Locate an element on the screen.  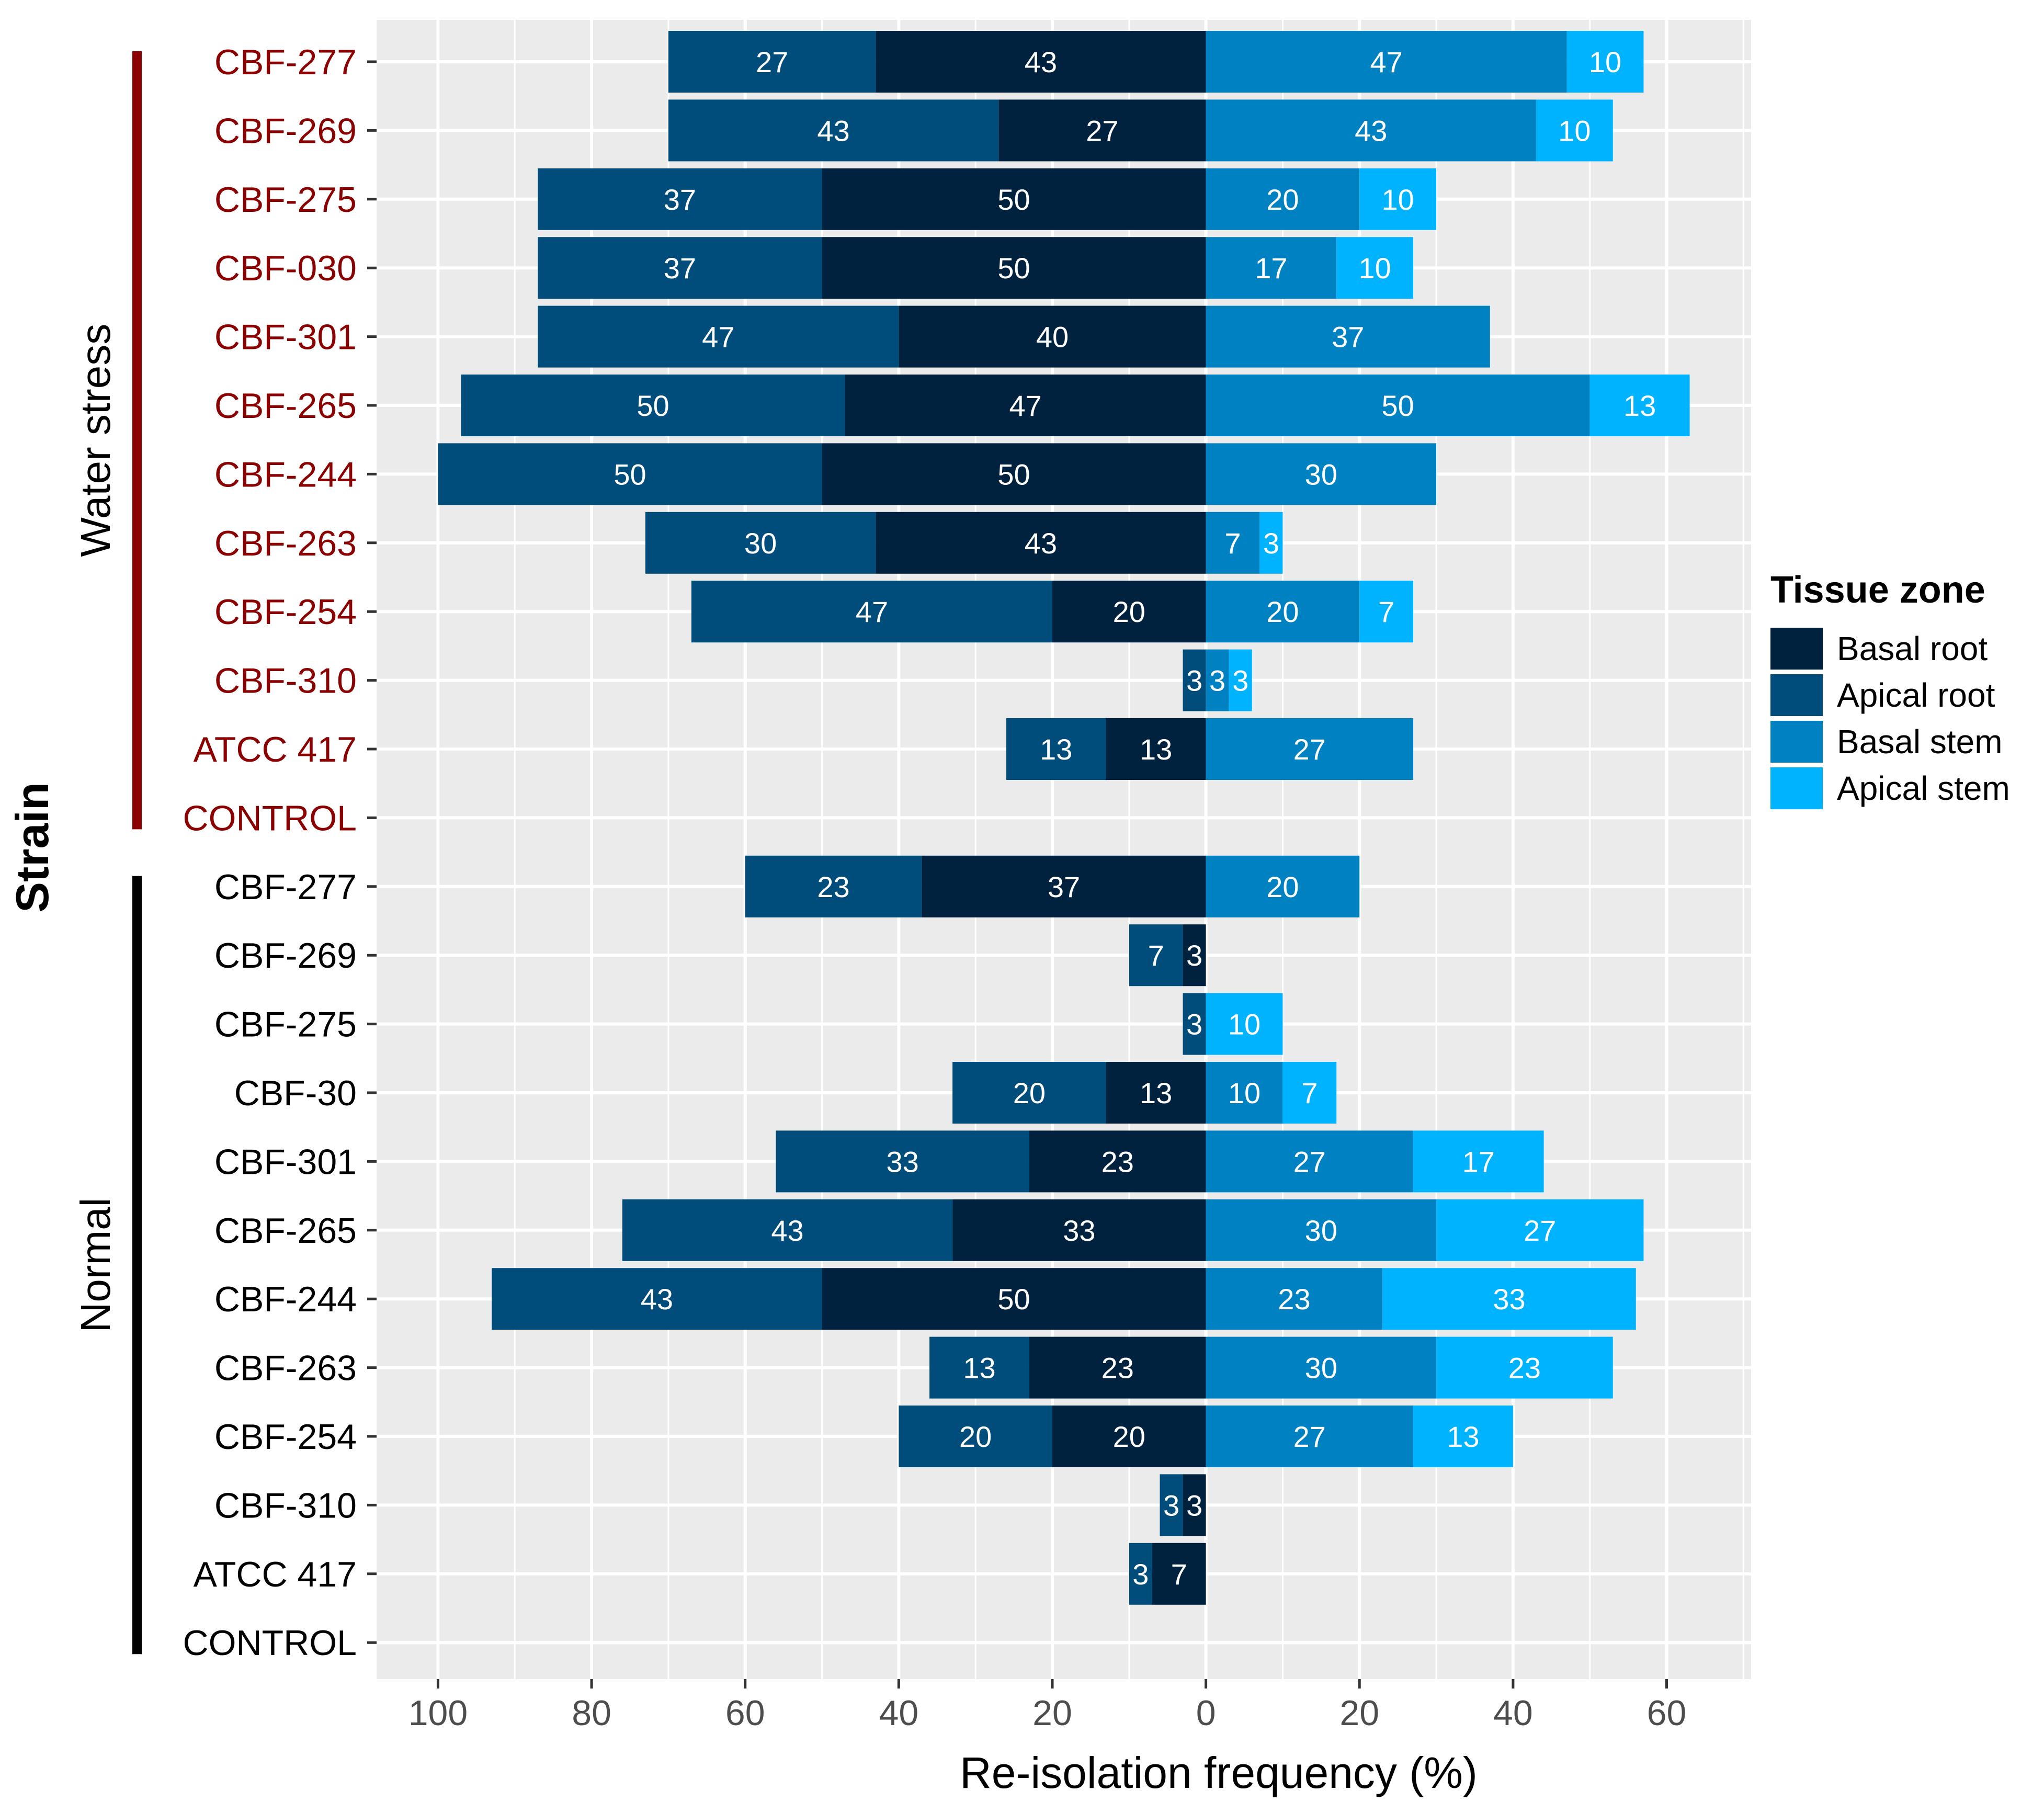
y-tick-label: CBF-254 is located at coordinates (285, 1437).